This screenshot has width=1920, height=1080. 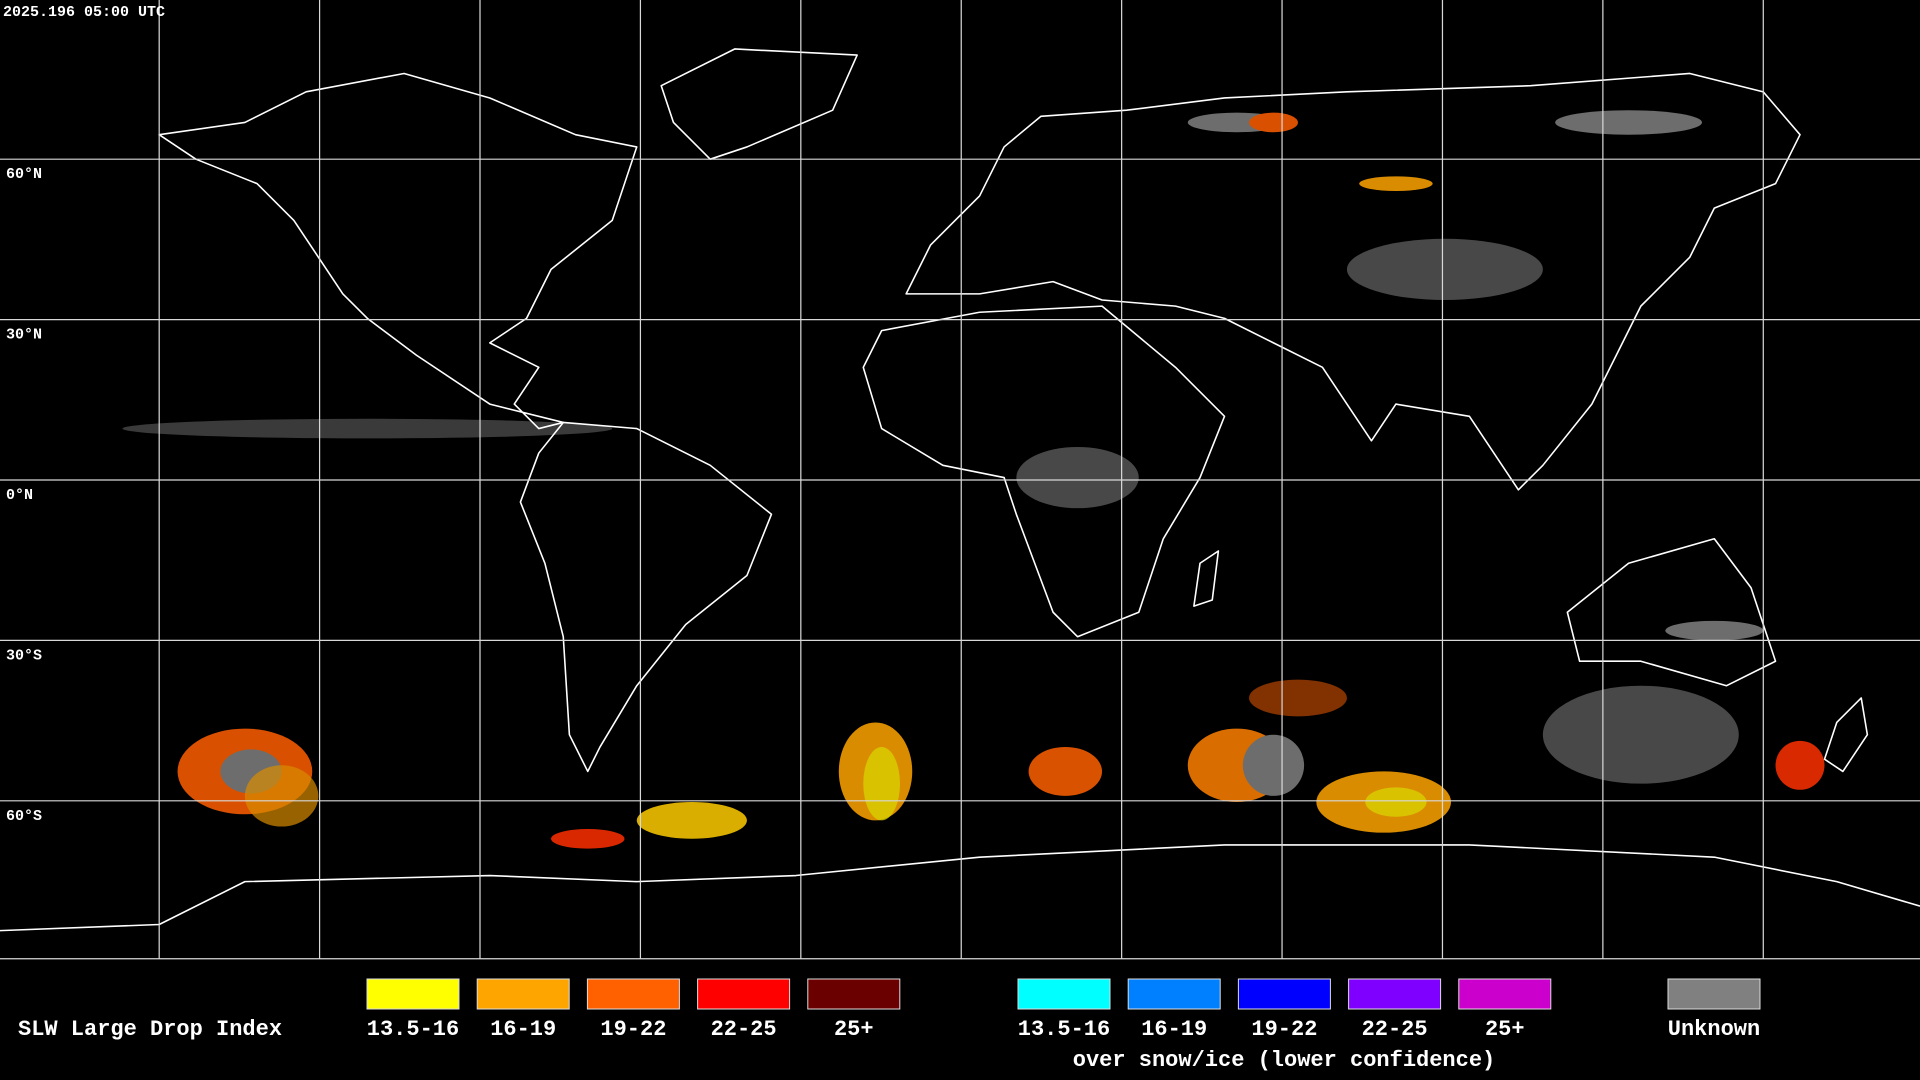 I want to click on latitude-label: 60°N, so click(x=24, y=174).